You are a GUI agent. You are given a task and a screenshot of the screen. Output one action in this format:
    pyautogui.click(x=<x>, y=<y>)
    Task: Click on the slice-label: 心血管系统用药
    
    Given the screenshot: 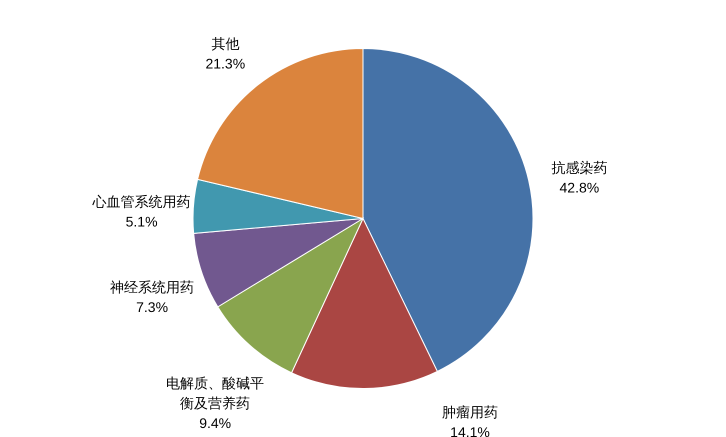 What is the action you would take?
    pyautogui.click(x=141, y=201)
    